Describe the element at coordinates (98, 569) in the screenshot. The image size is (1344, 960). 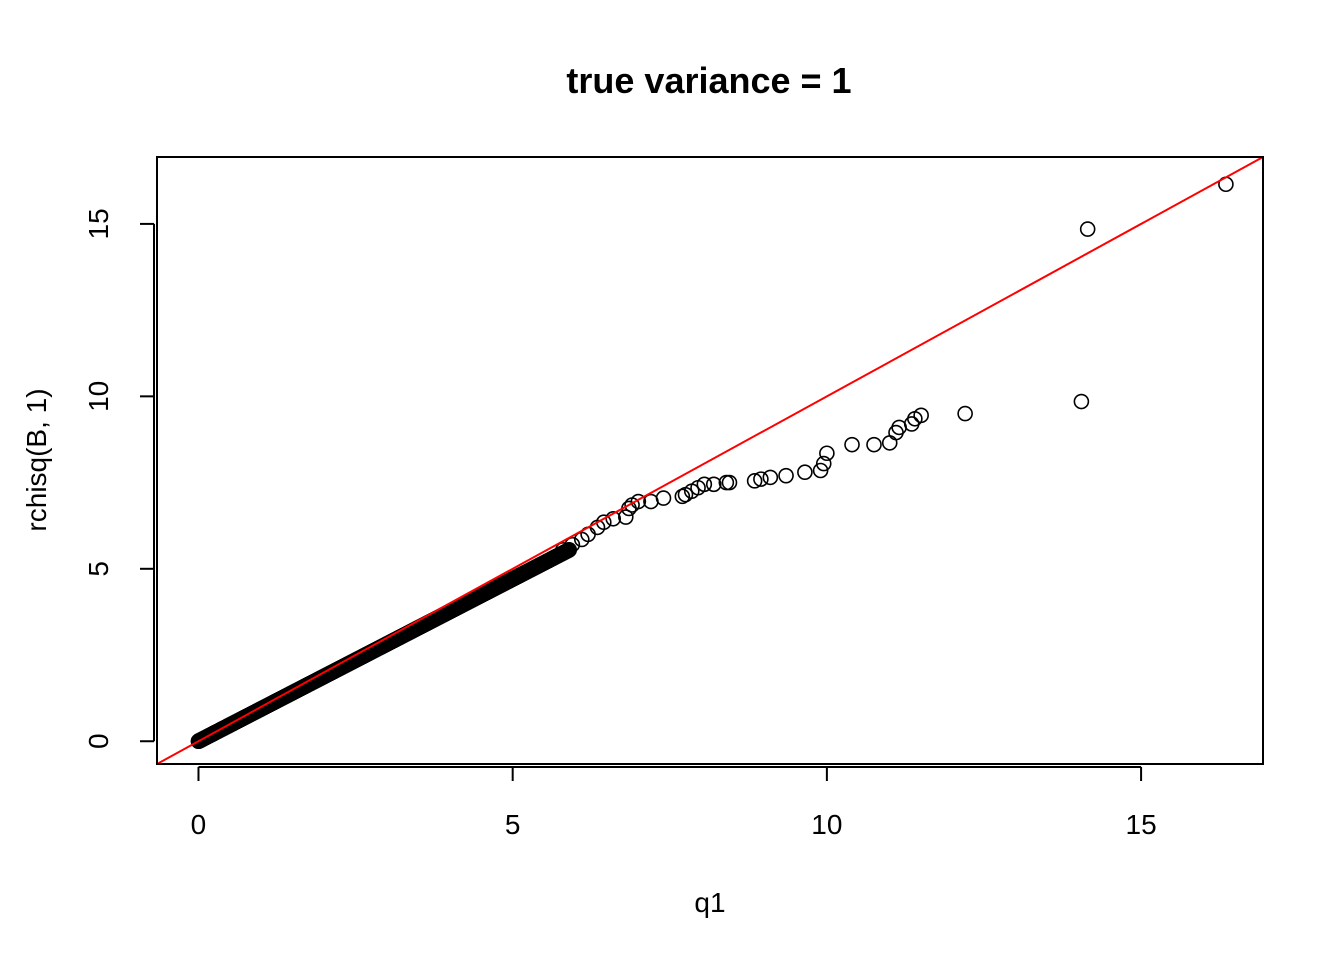
I see `y-tick-label: 5` at that location.